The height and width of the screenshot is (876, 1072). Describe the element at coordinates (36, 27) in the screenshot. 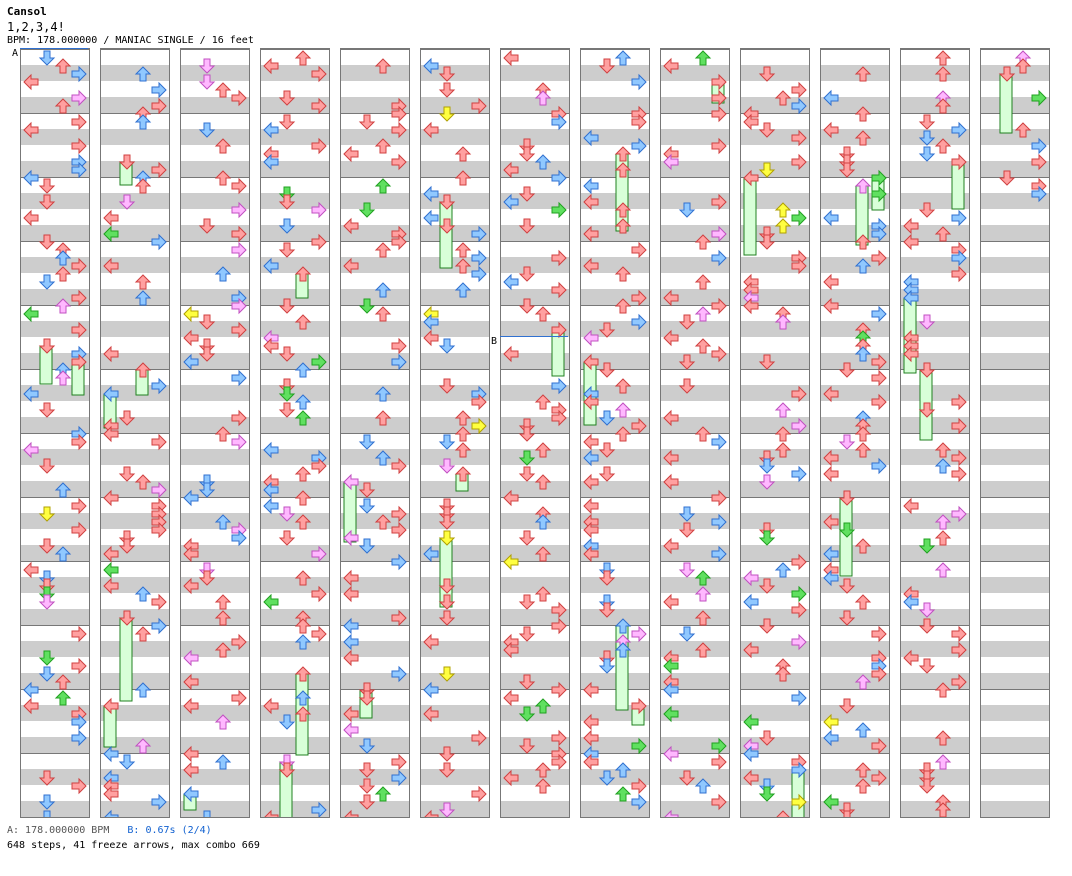

I see `song-subtitle: 1,2,3,4!` at that location.